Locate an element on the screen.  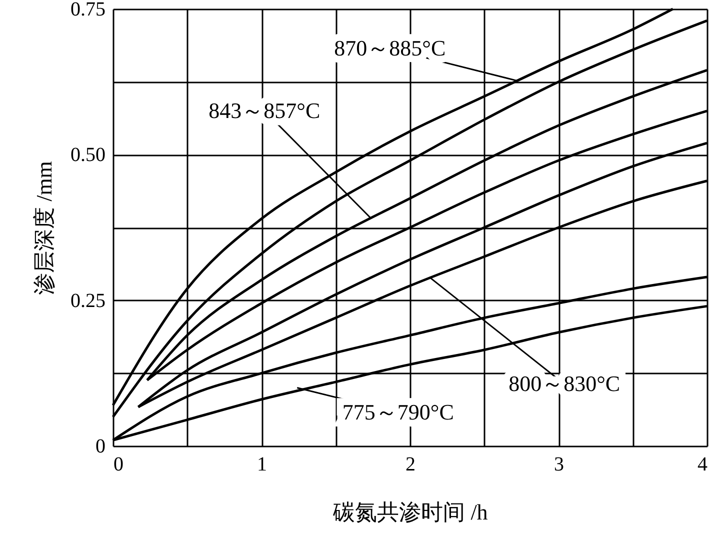
annotation: 843～857°C is located at coordinates (264, 110).